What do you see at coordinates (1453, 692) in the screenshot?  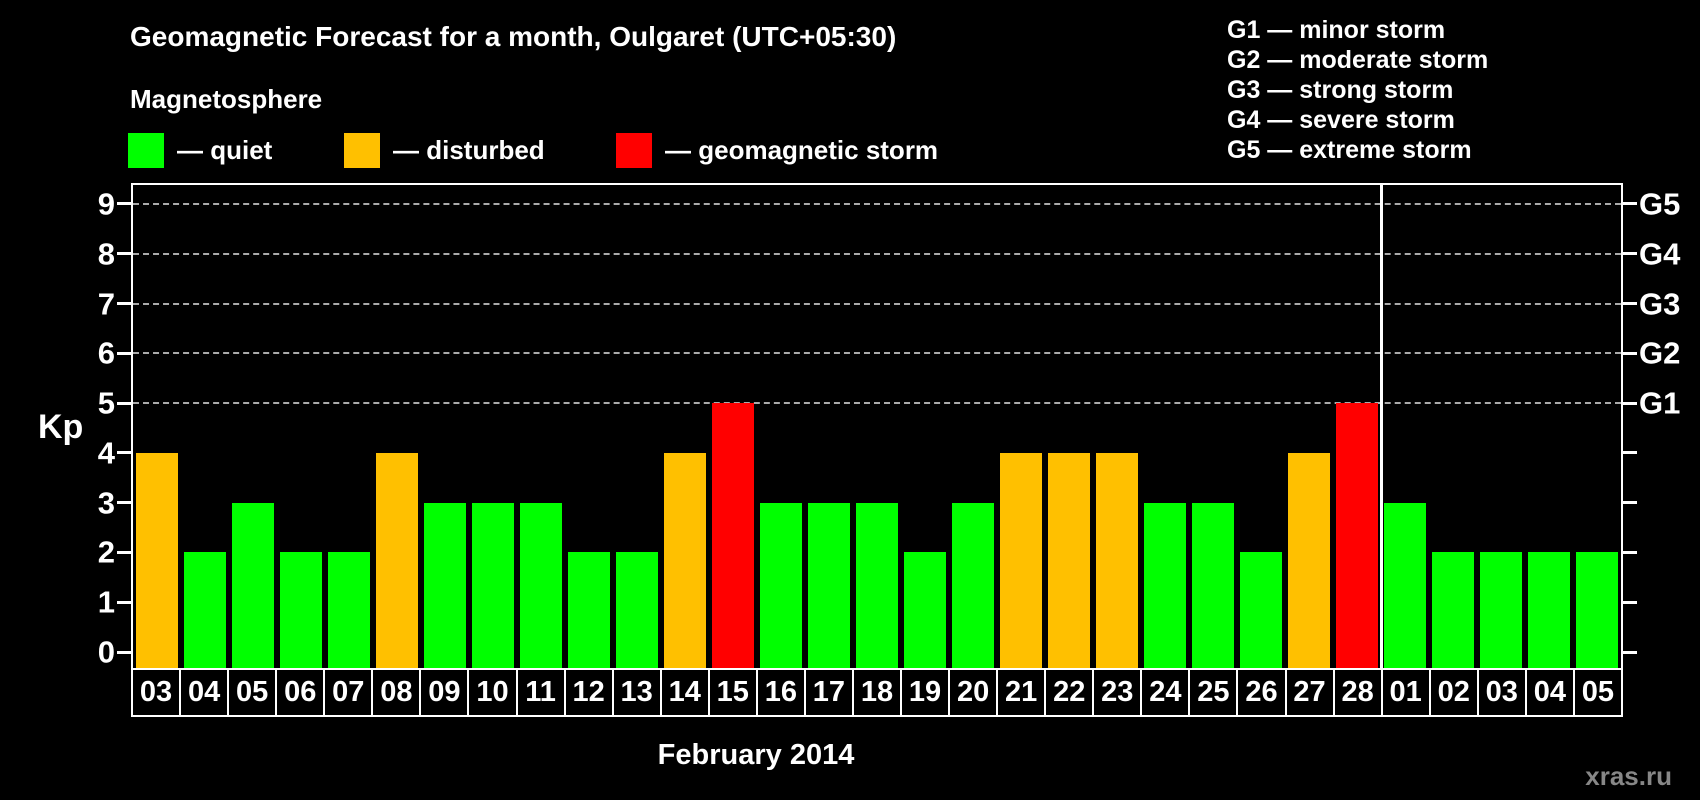 I see `day-label: 02` at bounding box center [1453, 692].